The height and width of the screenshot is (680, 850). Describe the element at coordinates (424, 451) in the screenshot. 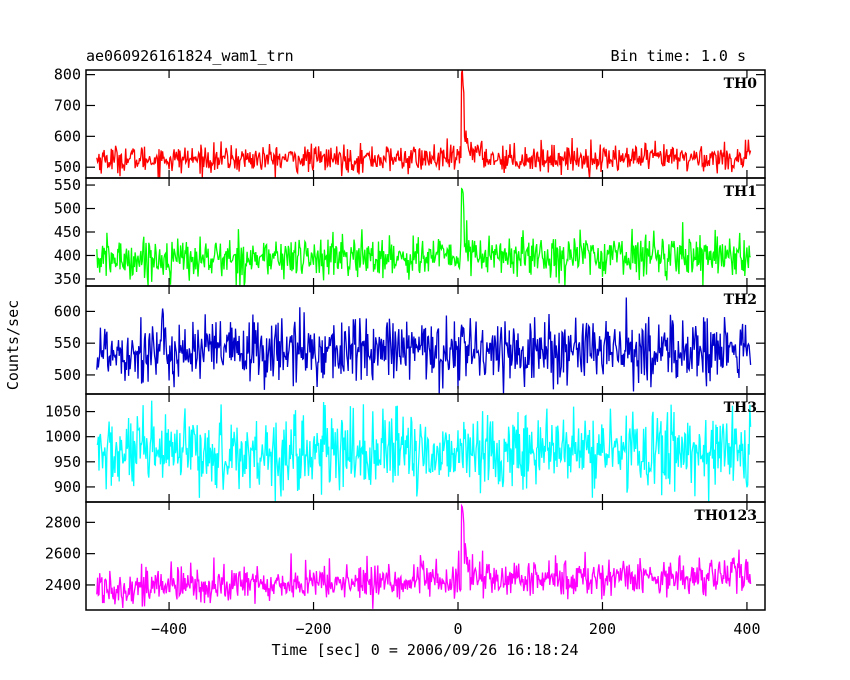

I see `series-line-th3` at that location.